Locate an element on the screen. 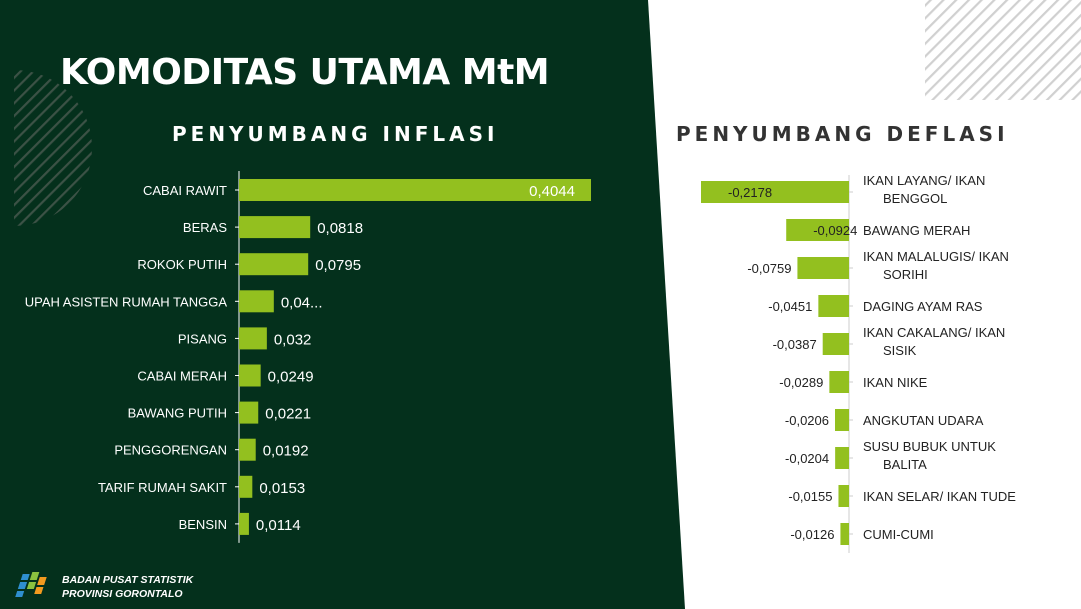 The image size is (1081, 609). inflasi-category-label: CABAI MERAH is located at coordinates (182, 376).